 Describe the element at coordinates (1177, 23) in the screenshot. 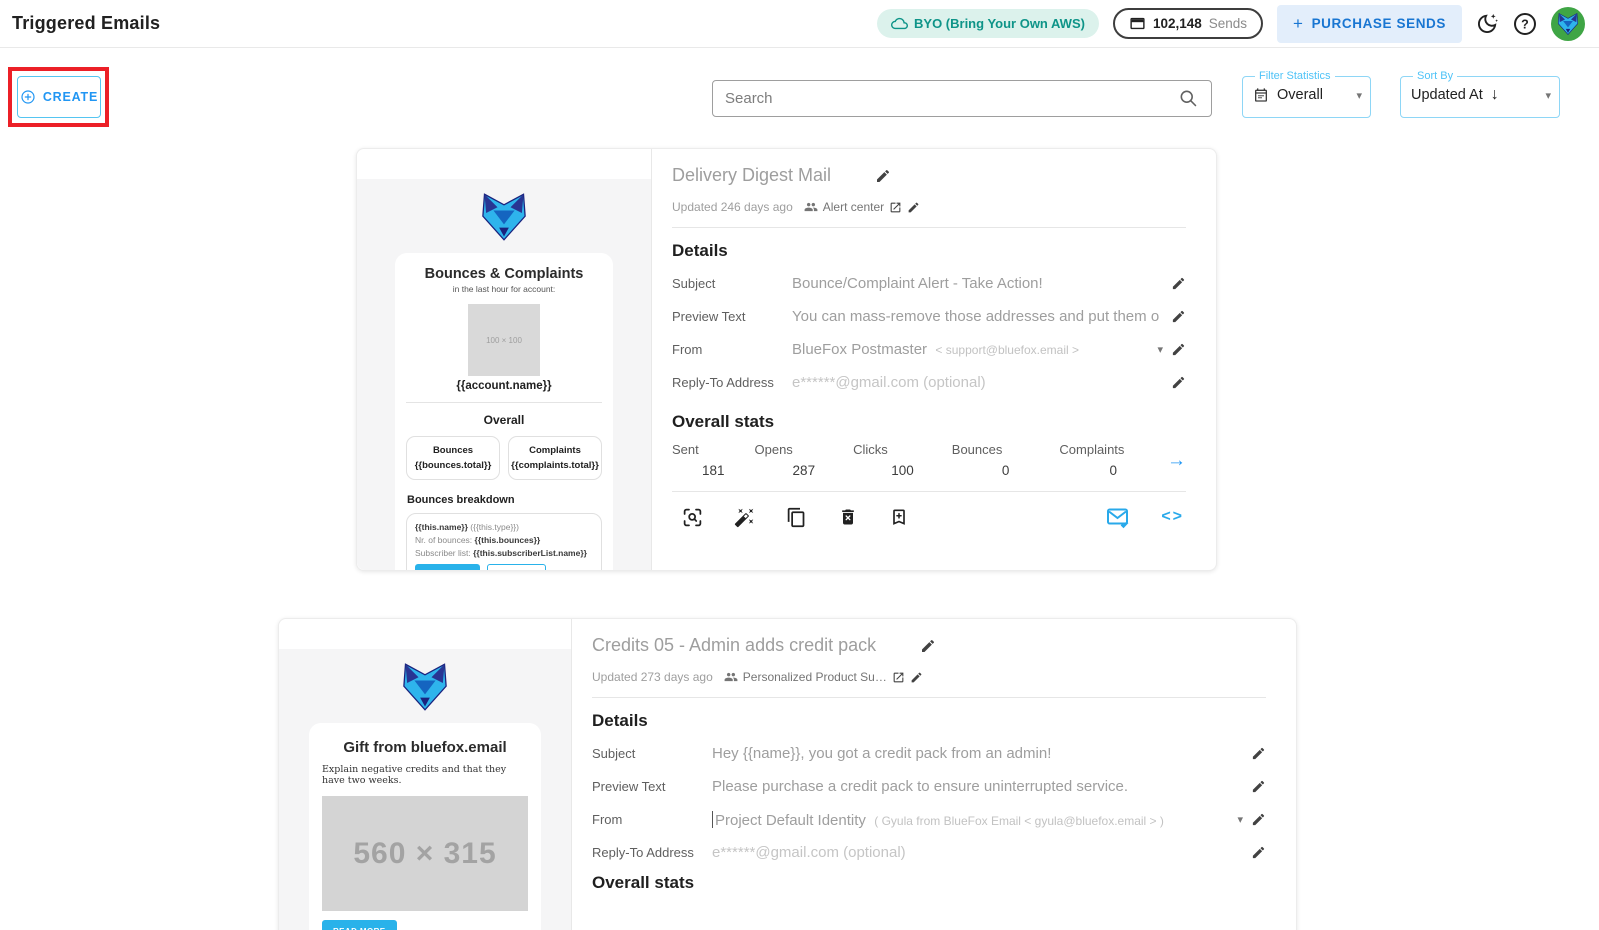

I see `sends-count: 102,148` at that location.